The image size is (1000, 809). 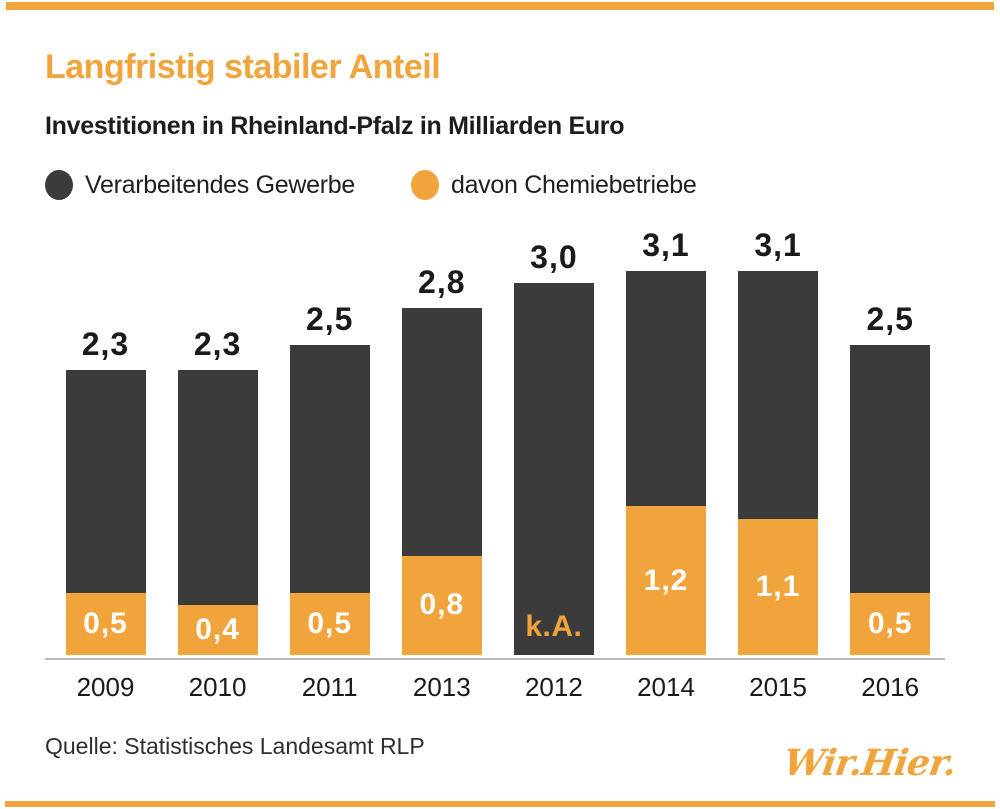 What do you see at coordinates (554, 257) in the screenshot?
I see `bar-total-label: 3,0` at bounding box center [554, 257].